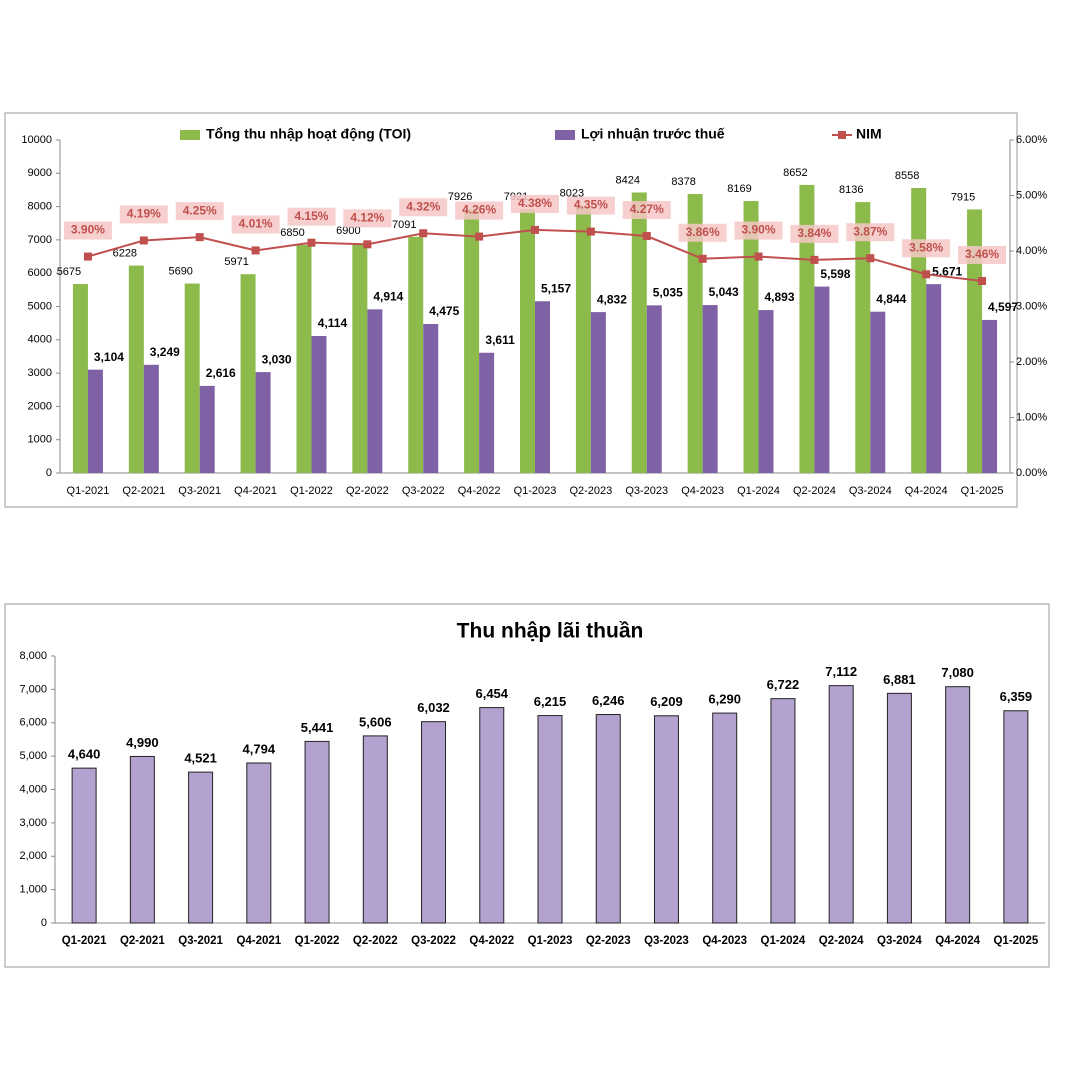  What do you see at coordinates (277, 359) in the screenshot?
I see `value-label: 3,030` at bounding box center [277, 359].